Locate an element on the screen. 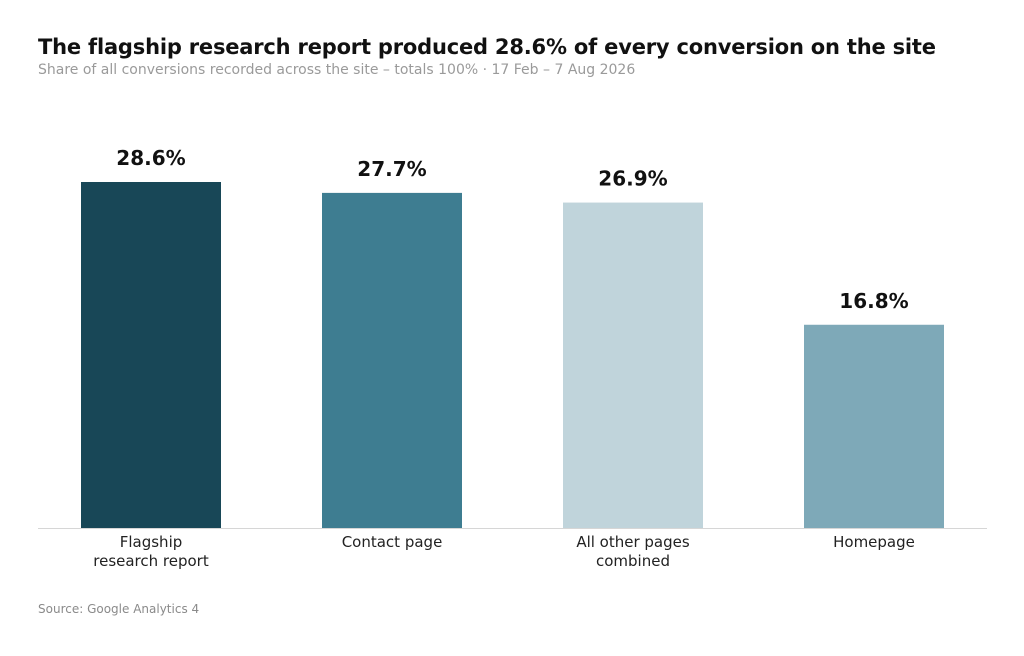 Image resolution: width=1024 pixels, height=656 pixels. x-tick-label: All other pages combined is located at coordinates (633, 551).